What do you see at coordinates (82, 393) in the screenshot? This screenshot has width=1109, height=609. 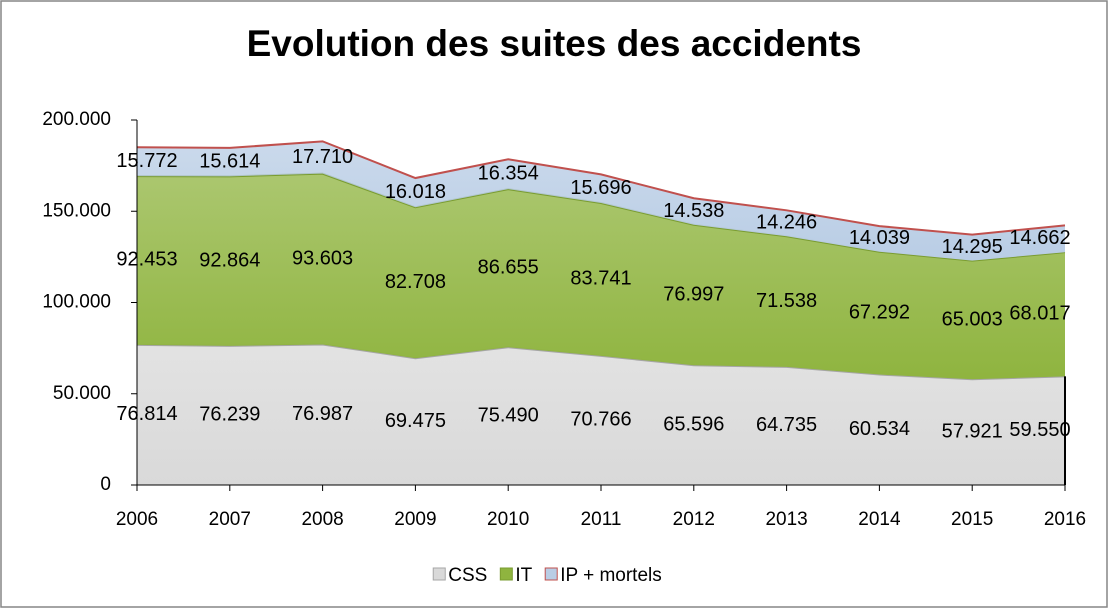 I see `y-tick-label: 50.000` at bounding box center [82, 393].